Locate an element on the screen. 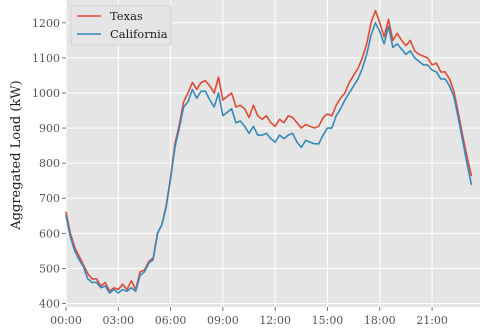 This screenshot has height=332, width=480. y-axis-label: Aggregated Load (kW) is located at coordinates (16, 155).